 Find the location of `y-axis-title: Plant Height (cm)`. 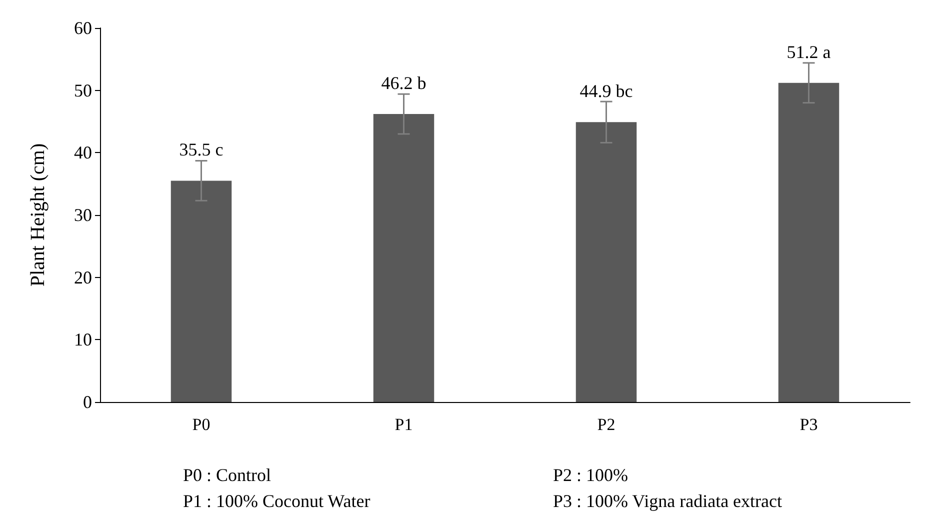

y-axis-title: Plant Height (cm) is located at coordinates (38, 215).